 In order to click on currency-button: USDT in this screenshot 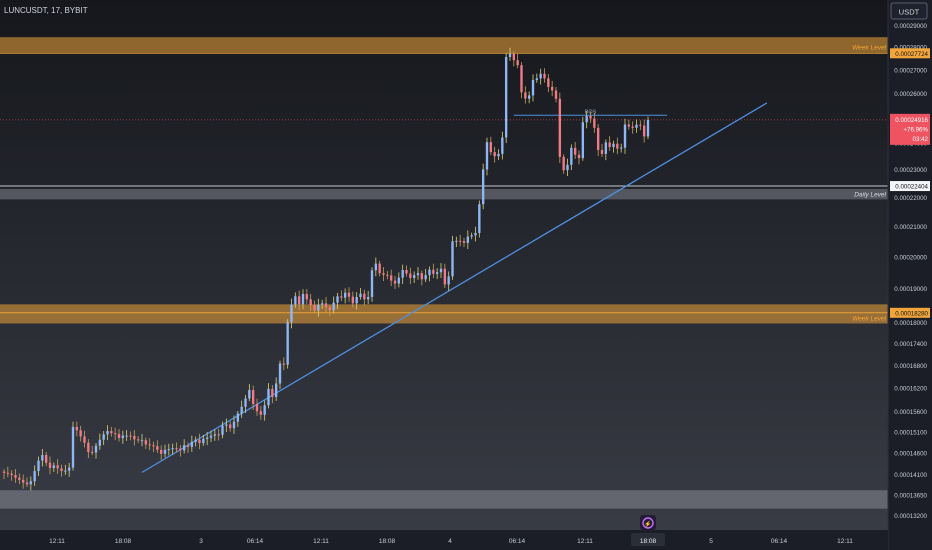, I will do `click(909, 11)`.